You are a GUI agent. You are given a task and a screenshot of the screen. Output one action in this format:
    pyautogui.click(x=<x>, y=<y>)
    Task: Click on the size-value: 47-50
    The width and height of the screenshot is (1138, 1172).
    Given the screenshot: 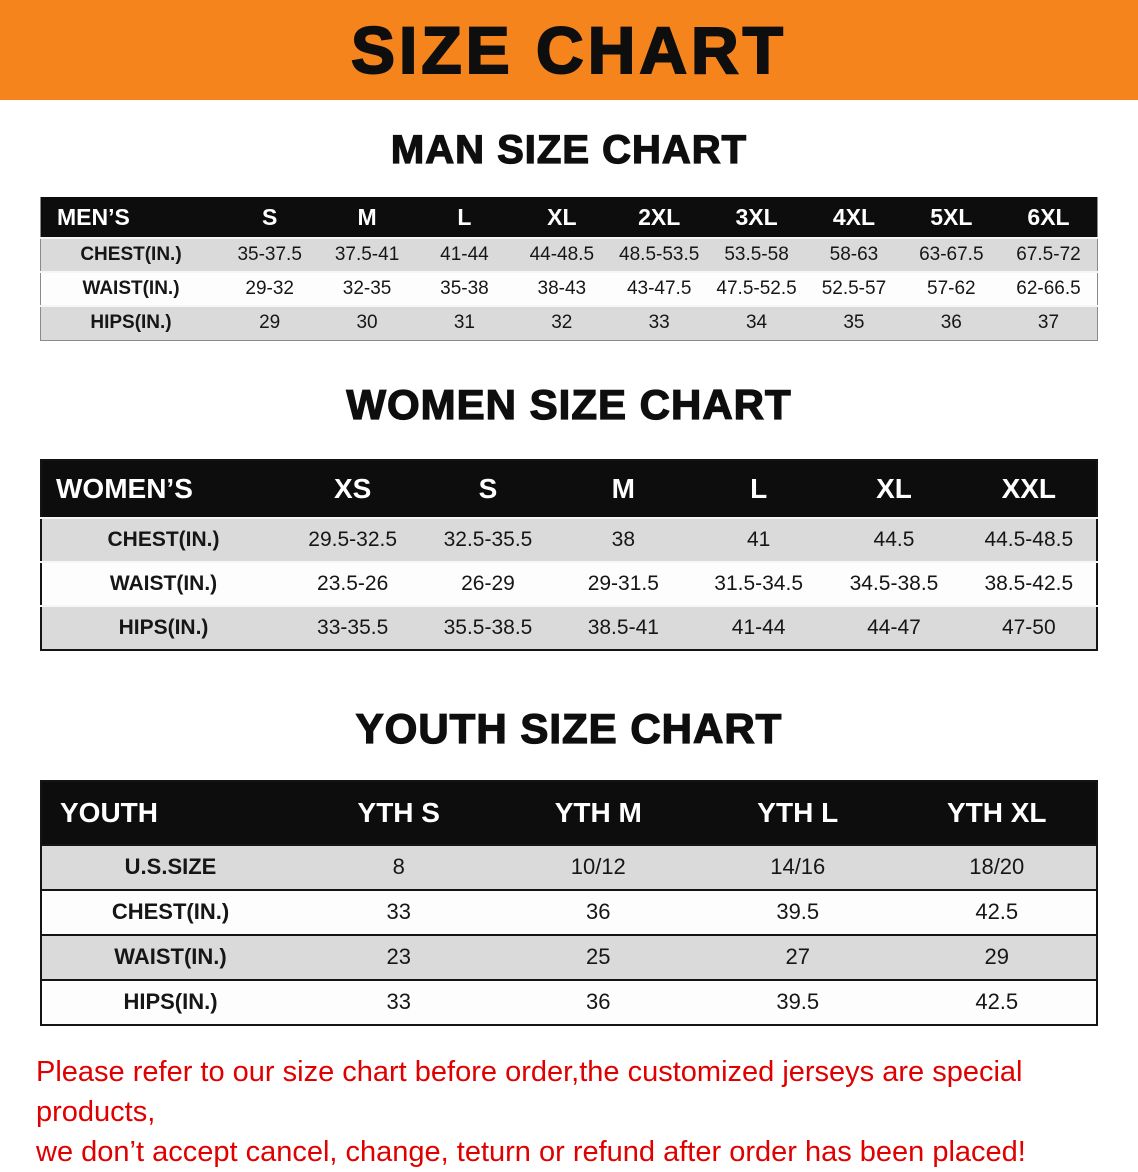 What is the action you would take?
    pyautogui.click(x=1028, y=627)
    